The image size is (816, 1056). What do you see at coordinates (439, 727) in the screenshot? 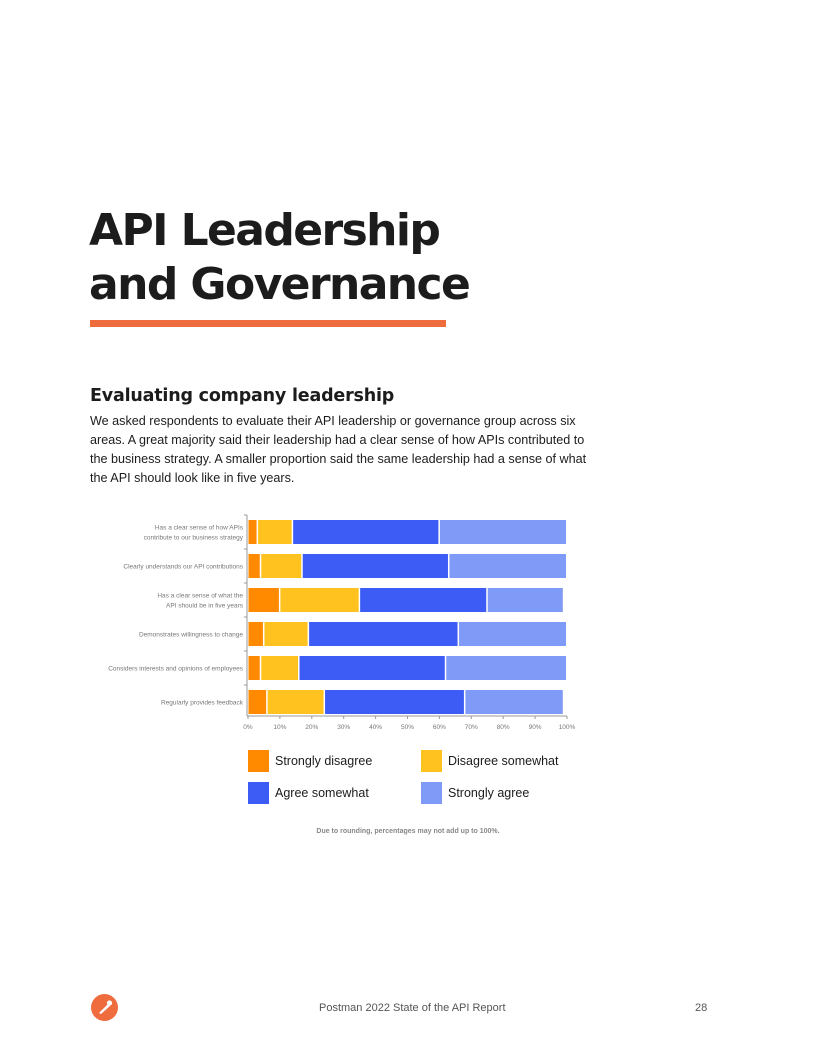
I see `x-tick-label: 60%` at bounding box center [439, 727].